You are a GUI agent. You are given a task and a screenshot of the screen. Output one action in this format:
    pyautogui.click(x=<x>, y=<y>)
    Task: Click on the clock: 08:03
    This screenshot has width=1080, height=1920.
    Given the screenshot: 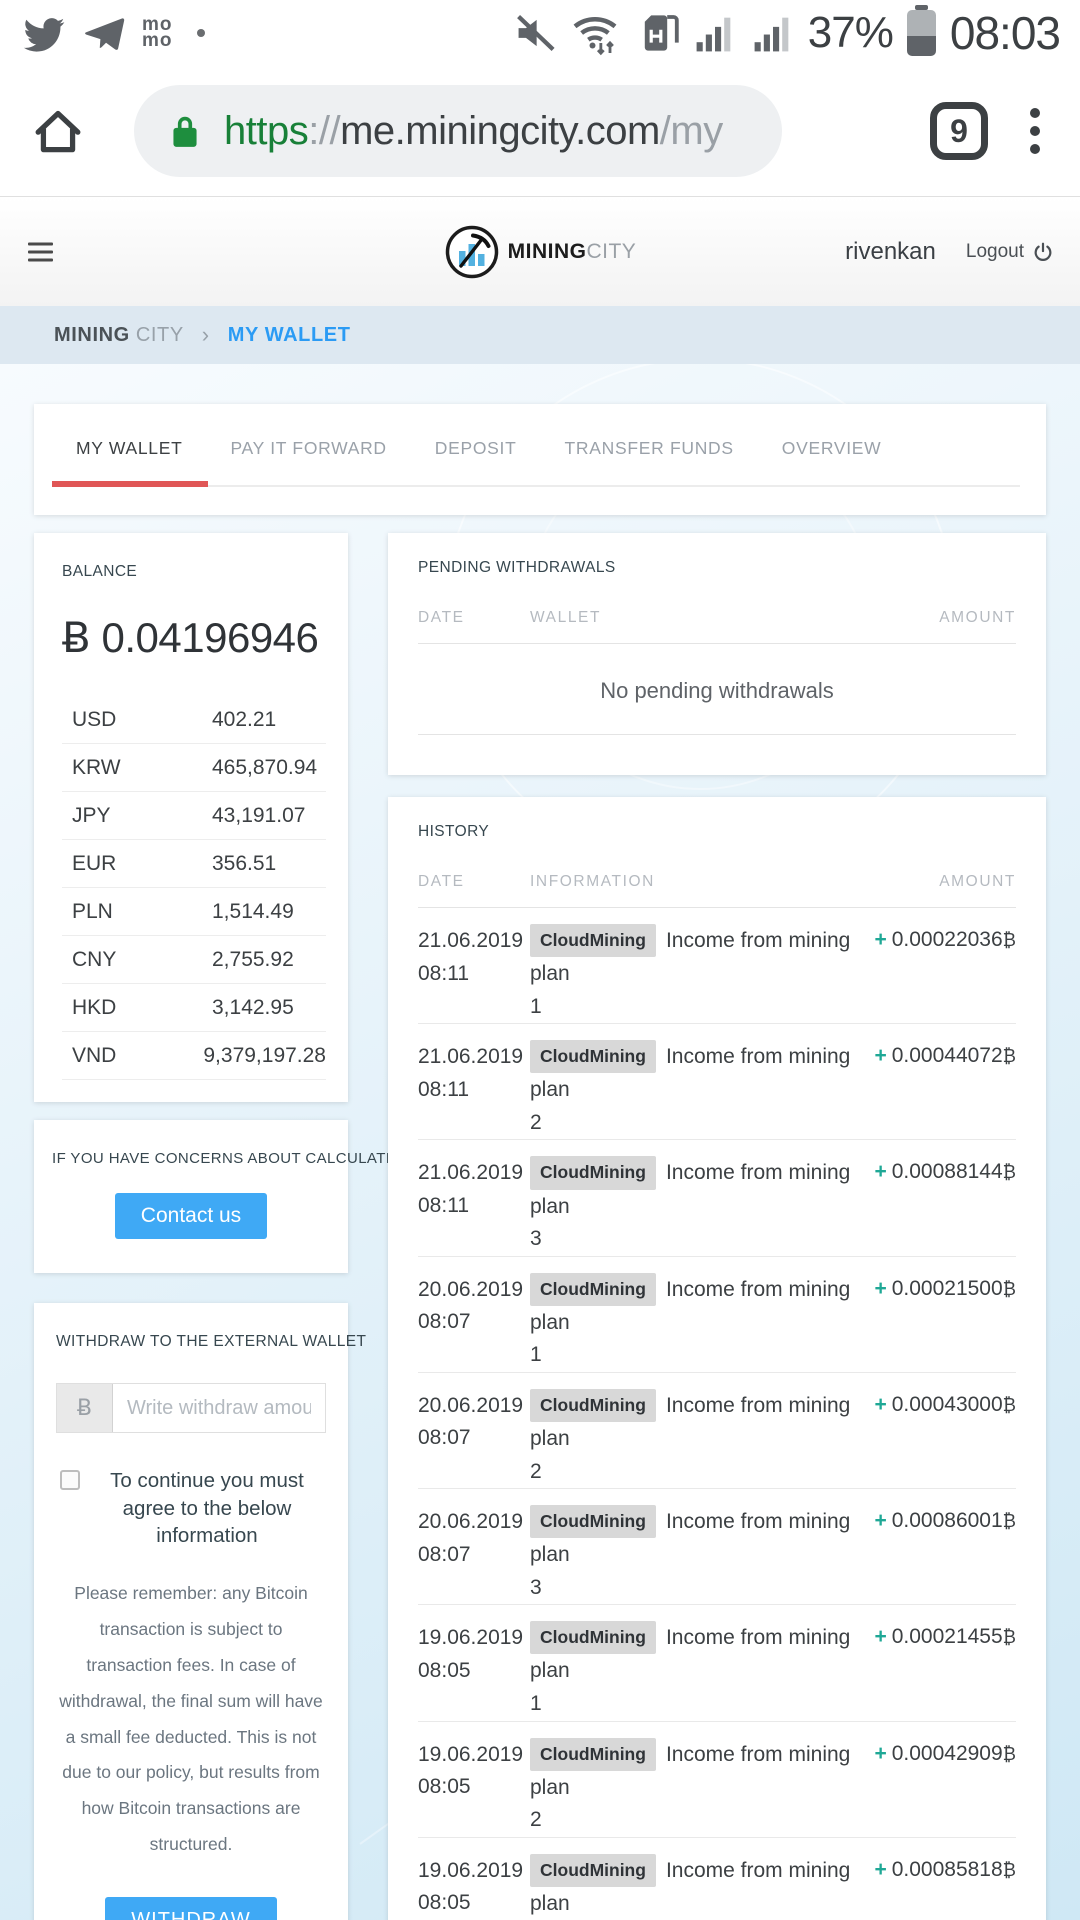 What is the action you would take?
    pyautogui.click(x=1005, y=33)
    